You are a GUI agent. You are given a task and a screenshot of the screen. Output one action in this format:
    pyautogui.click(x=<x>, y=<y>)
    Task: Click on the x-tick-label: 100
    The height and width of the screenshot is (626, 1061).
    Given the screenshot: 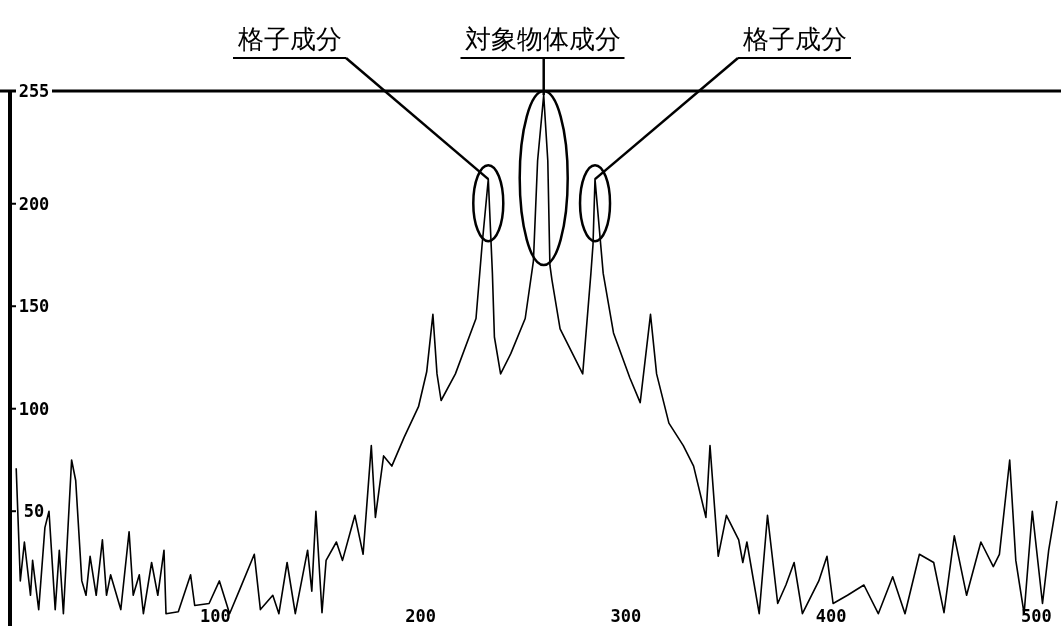 What is the action you would take?
    pyautogui.click(x=215, y=616)
    